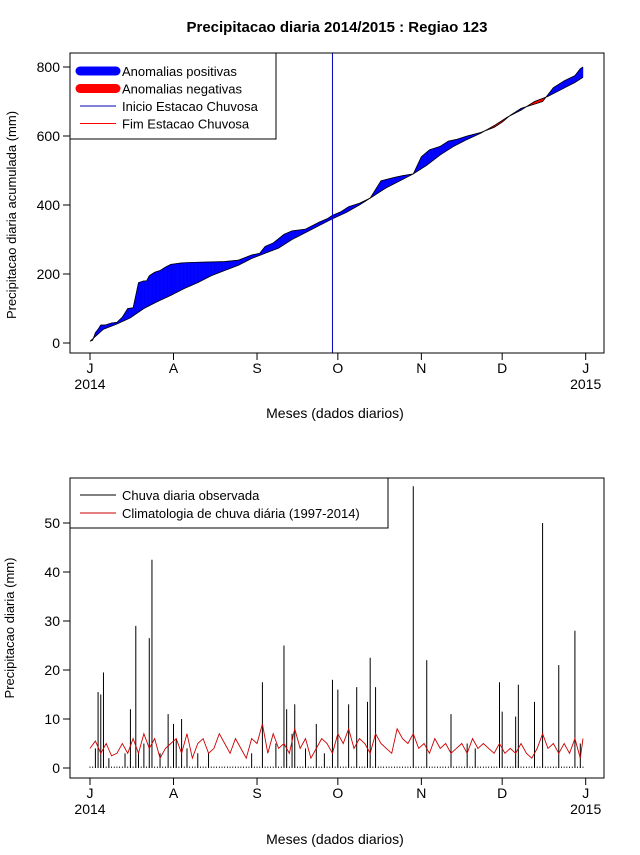 The image size is (640, 855). What do you see at coordinates (190, 106) in the screenshot?
I see `legend-label: Inicio Estacao Chuvosa` at bounding box center [190, 106].